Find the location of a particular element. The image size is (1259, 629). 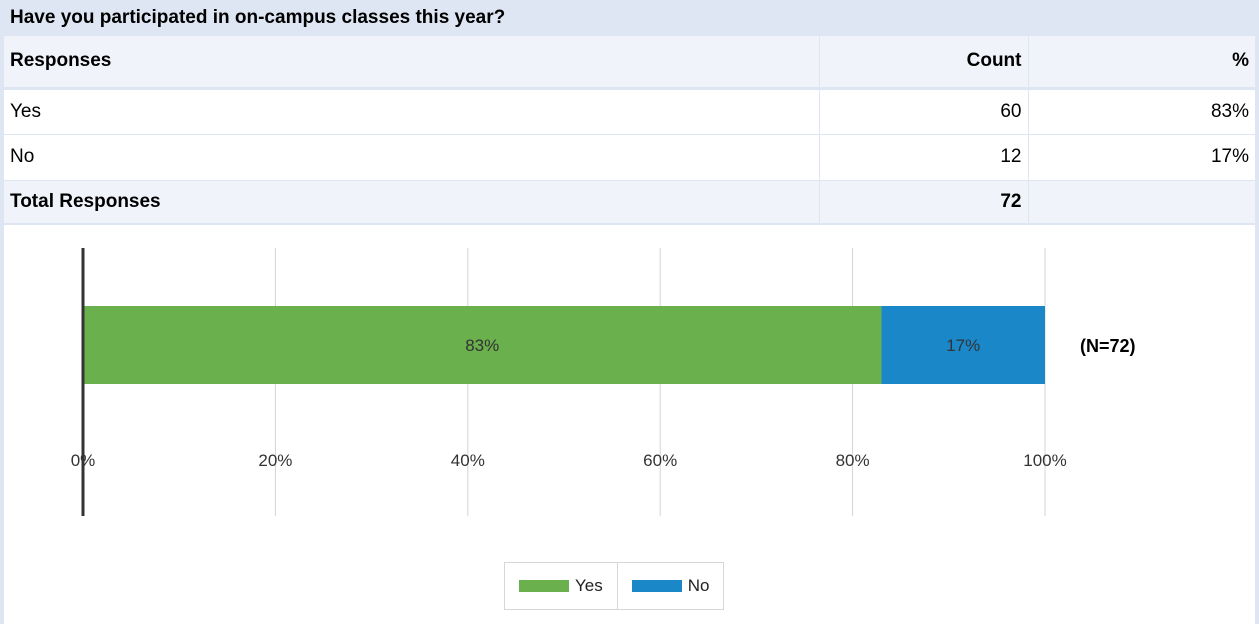

bar-segment-yes is located at coordinates (482, 345).